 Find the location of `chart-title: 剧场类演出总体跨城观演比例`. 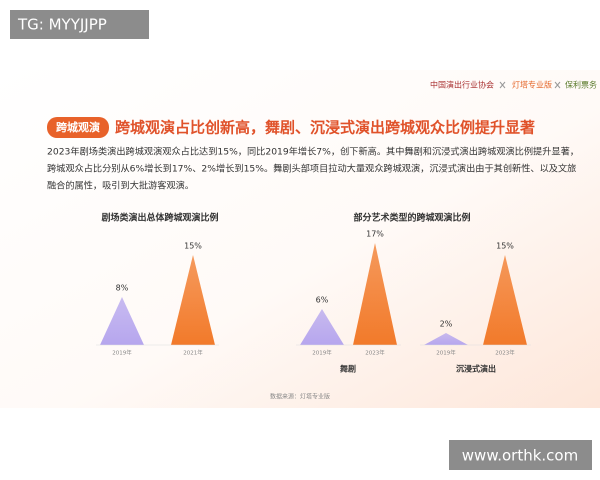

chart-title: 剧场类演出总体跨城观演比例 is located at coordinates (159, 218).